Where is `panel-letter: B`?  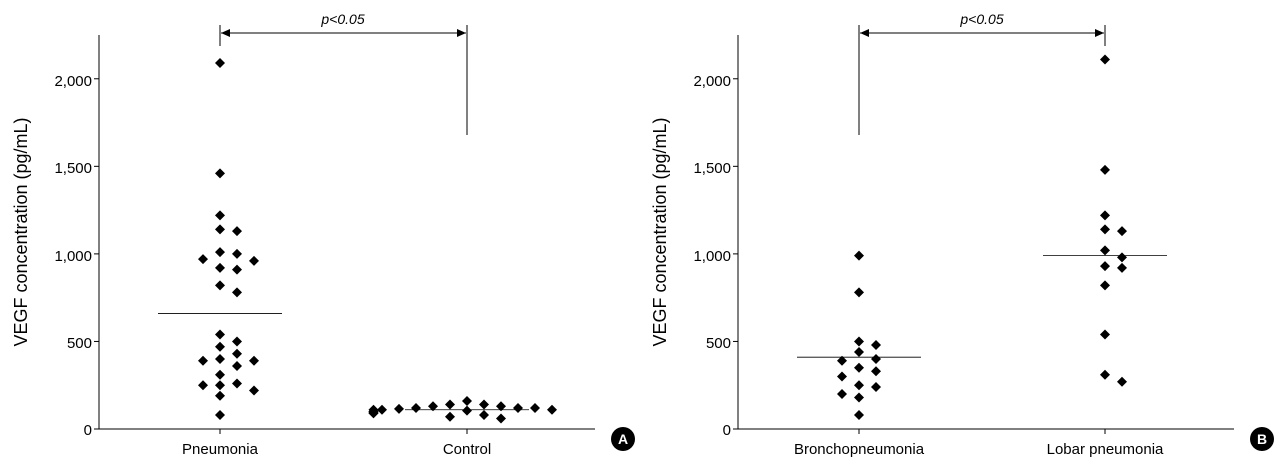 panel-letter: B is located at coordinates (1262, 439).